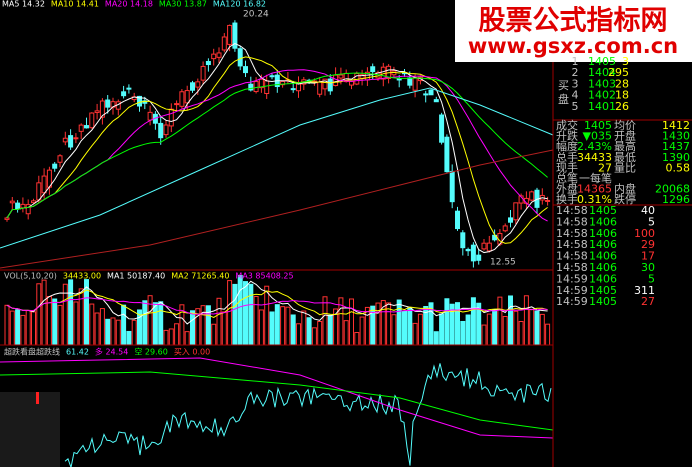  I want to click on legend-item: 多 24.54, so click(111, 352).